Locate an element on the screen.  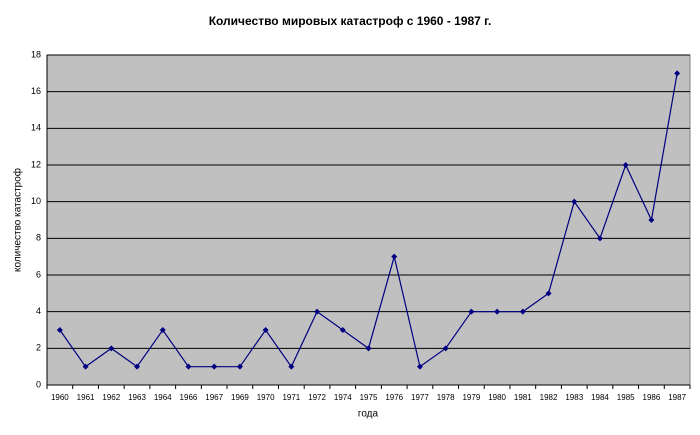
y-tick-label: 6 is located at coordinates (38, 274).